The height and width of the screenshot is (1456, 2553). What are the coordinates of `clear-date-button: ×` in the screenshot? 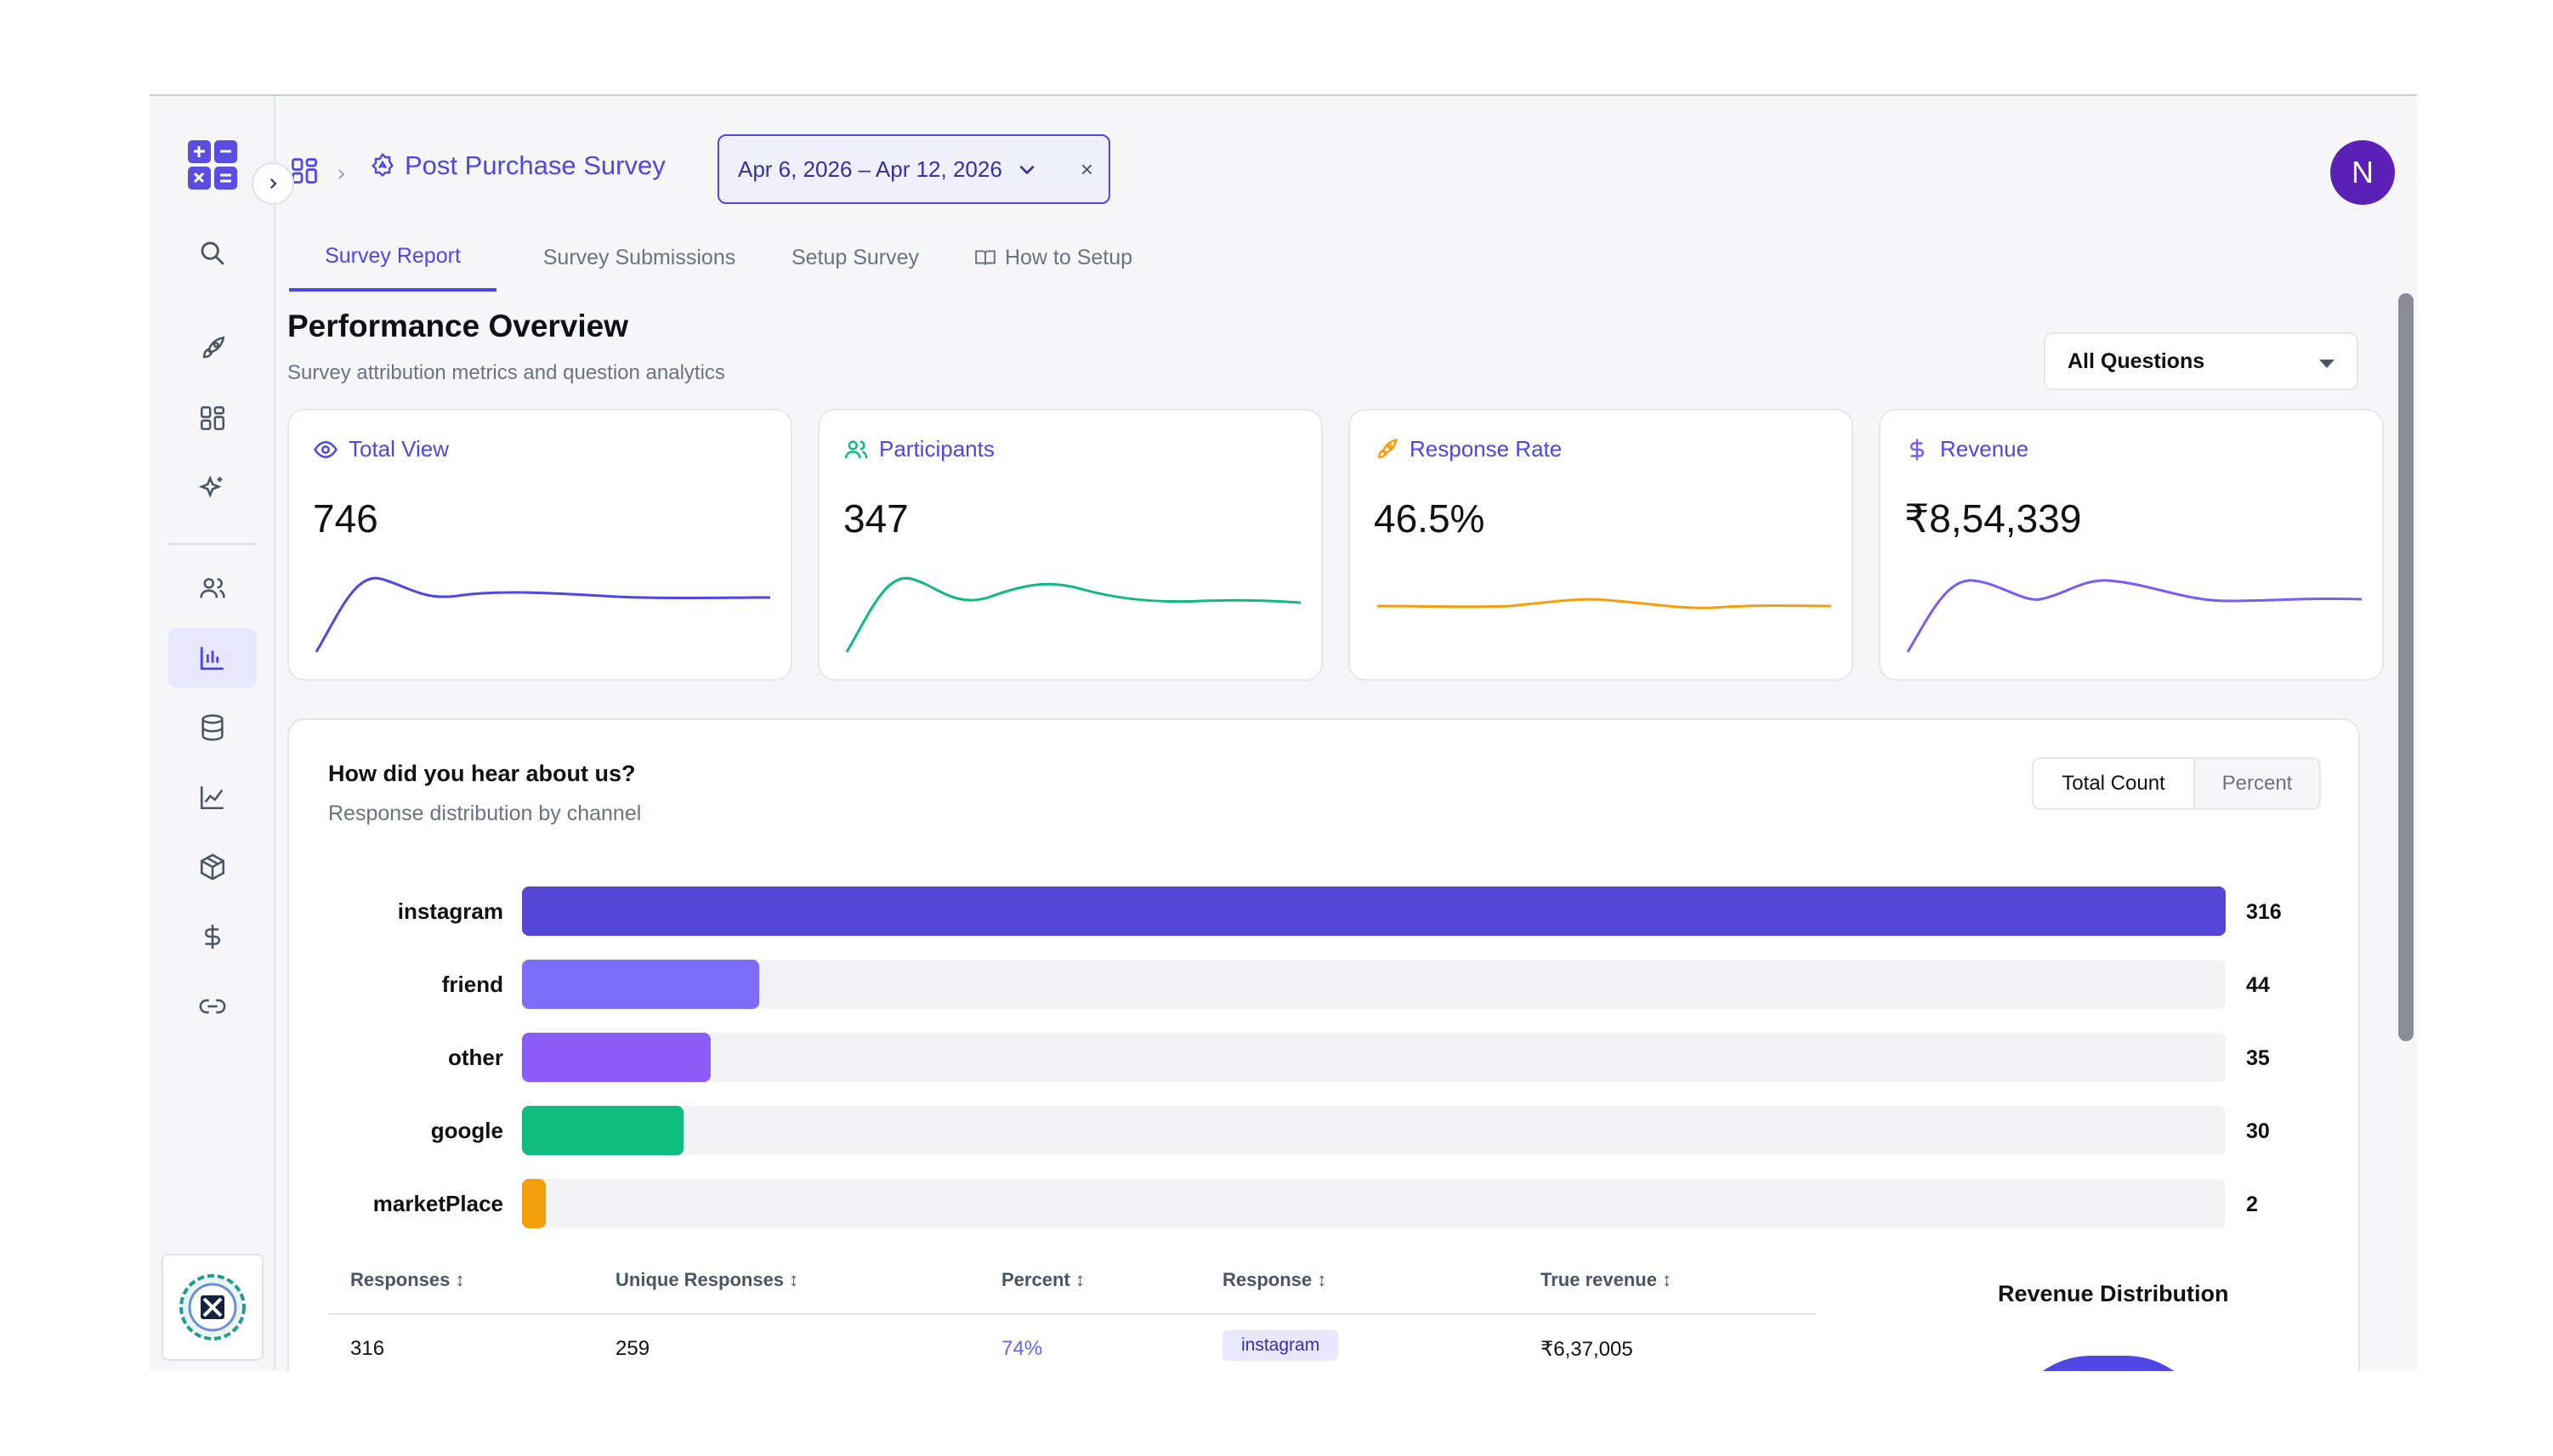 It's located at (1086, 169).